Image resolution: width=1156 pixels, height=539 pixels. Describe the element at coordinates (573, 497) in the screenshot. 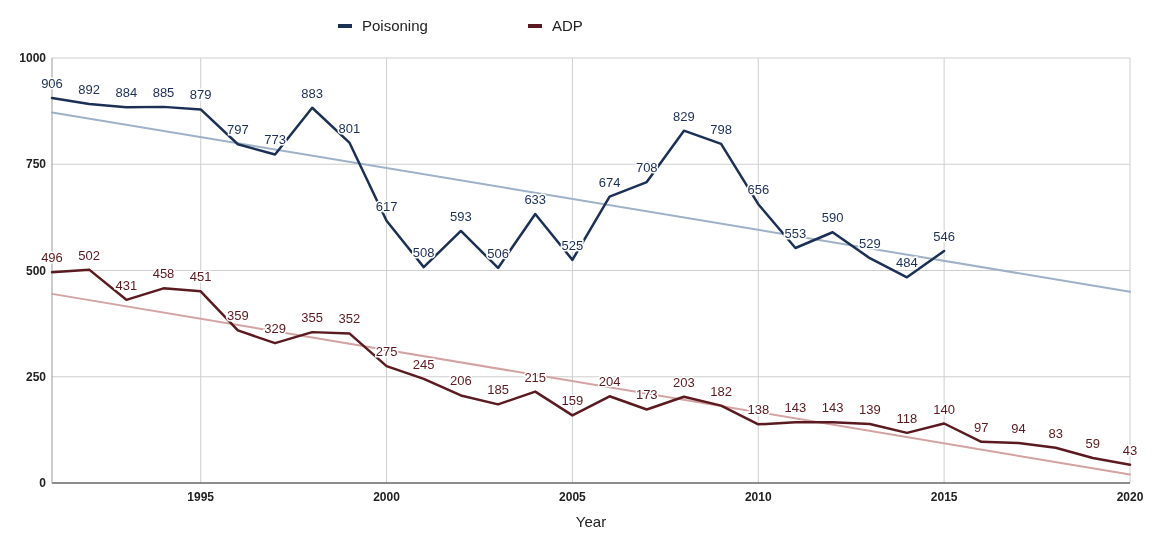

I see `x-tick-label: 2005` at that location.